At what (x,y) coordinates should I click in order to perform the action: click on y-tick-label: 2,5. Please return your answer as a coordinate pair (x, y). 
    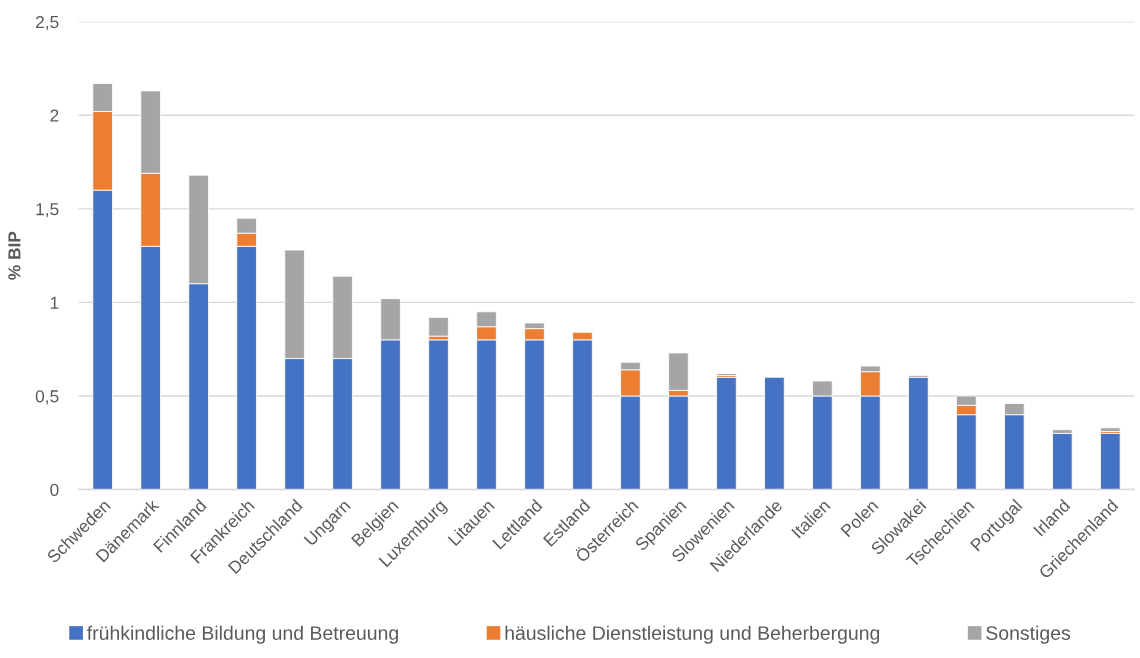
    Looking at the image, I should click on (47, 23).